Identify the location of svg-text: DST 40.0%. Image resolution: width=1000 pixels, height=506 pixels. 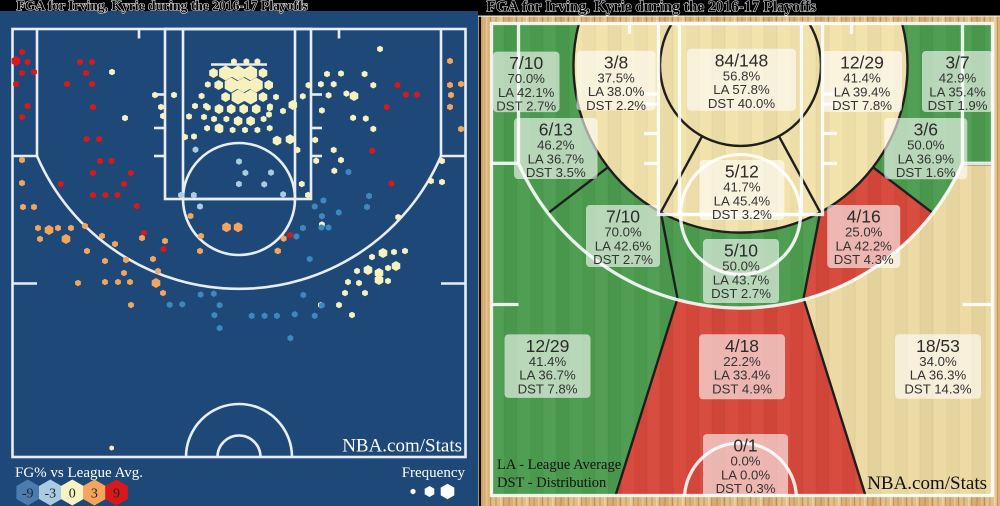
(741, 103).